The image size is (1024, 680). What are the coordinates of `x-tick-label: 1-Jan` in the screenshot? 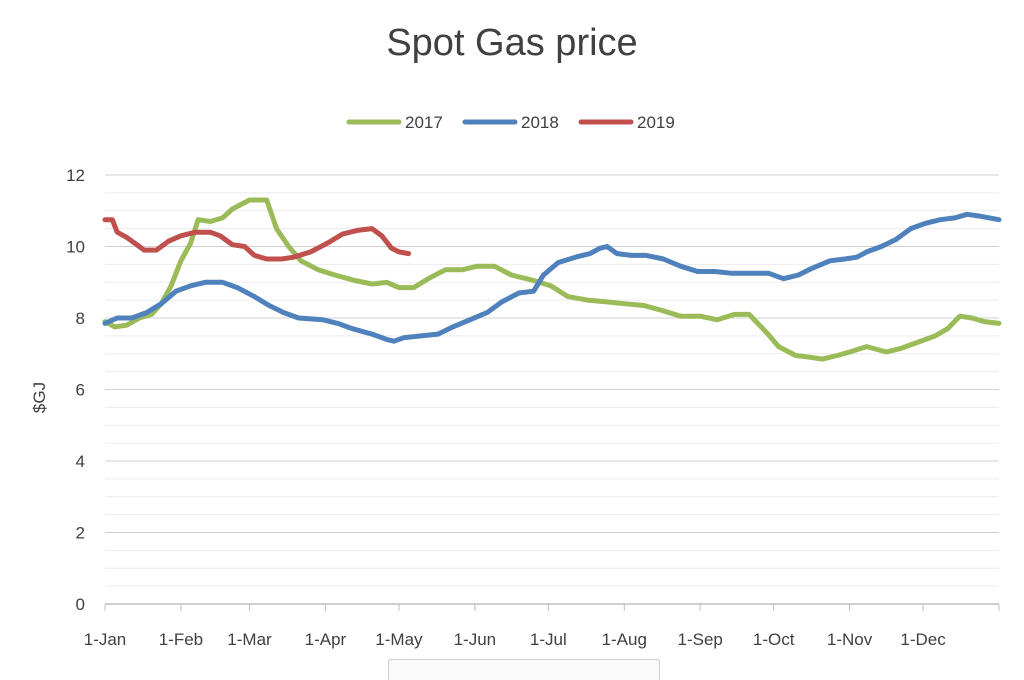 It's located at (105, 639).